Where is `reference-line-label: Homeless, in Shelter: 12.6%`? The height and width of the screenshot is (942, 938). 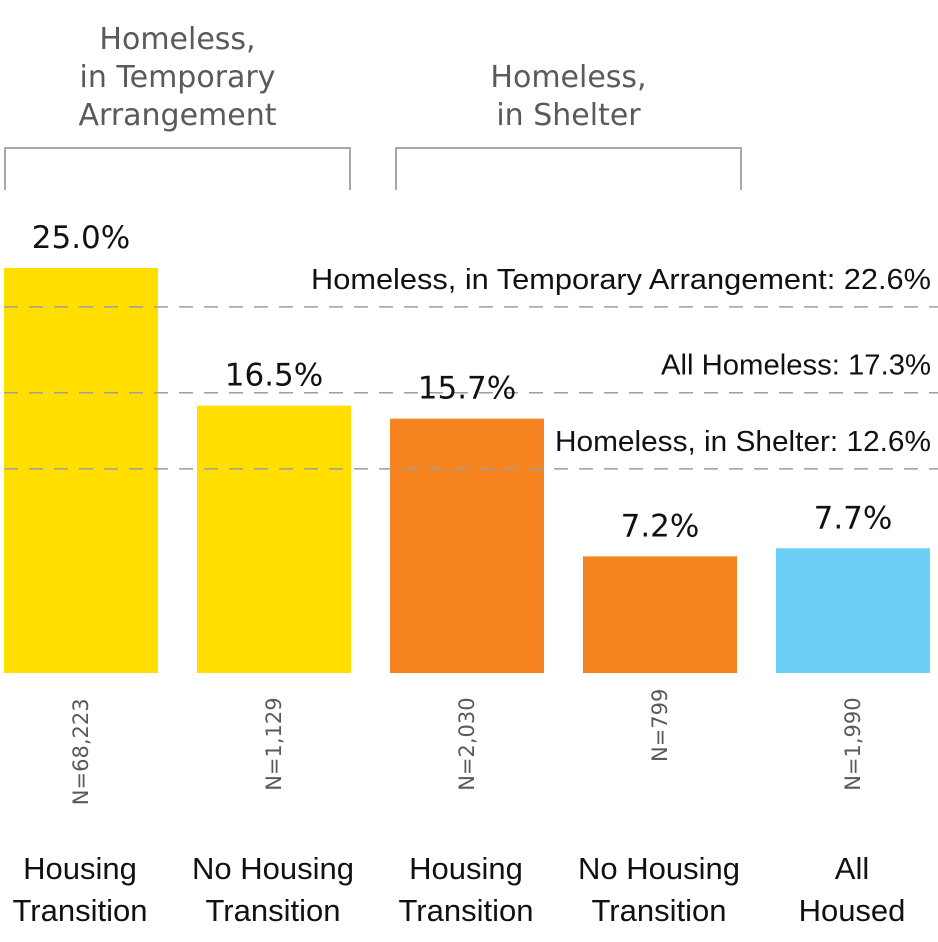
reference-line-label: Homeless, in Shelter: 12.6% is located at coordinates (743, 442).